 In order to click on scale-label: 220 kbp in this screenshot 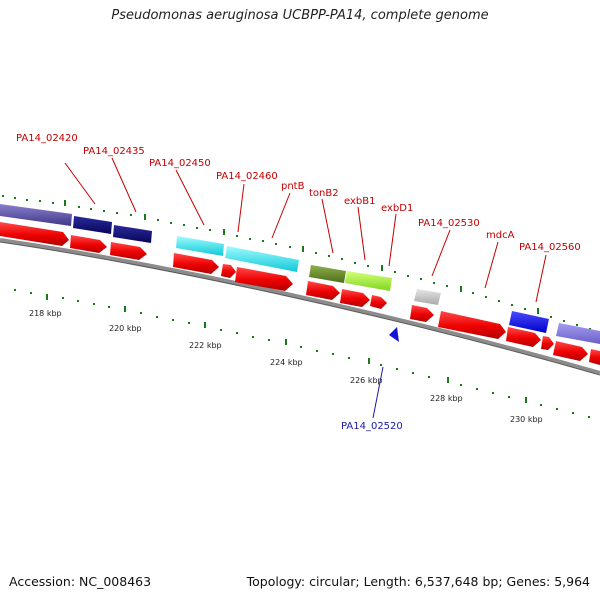, I will do `click(125, 328)`.